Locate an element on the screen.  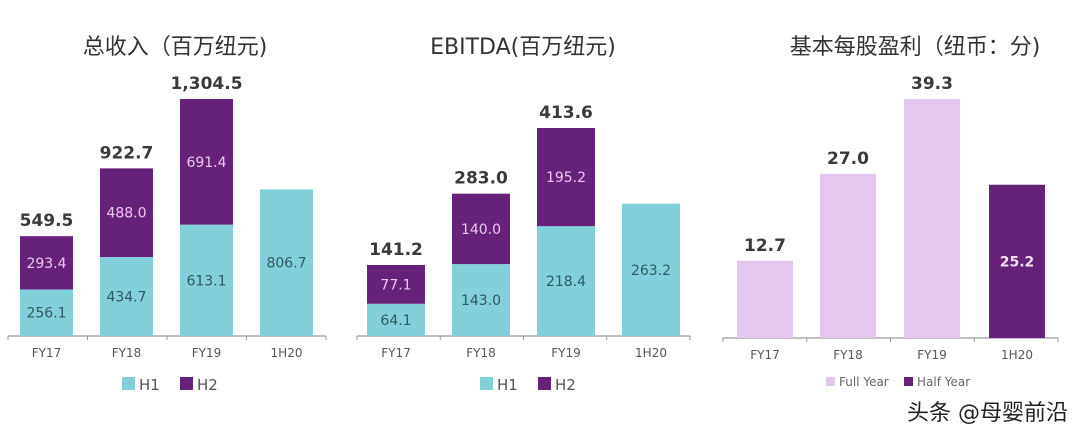
bar-fy17-full-year is located at coordinates (765, 299).